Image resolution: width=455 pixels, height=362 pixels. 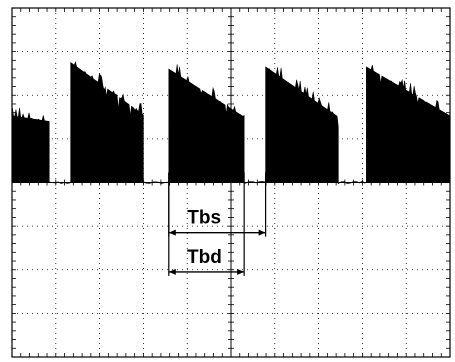 I want to click on annotation-label-tbs: Tbs, so click(x=204, y=218).